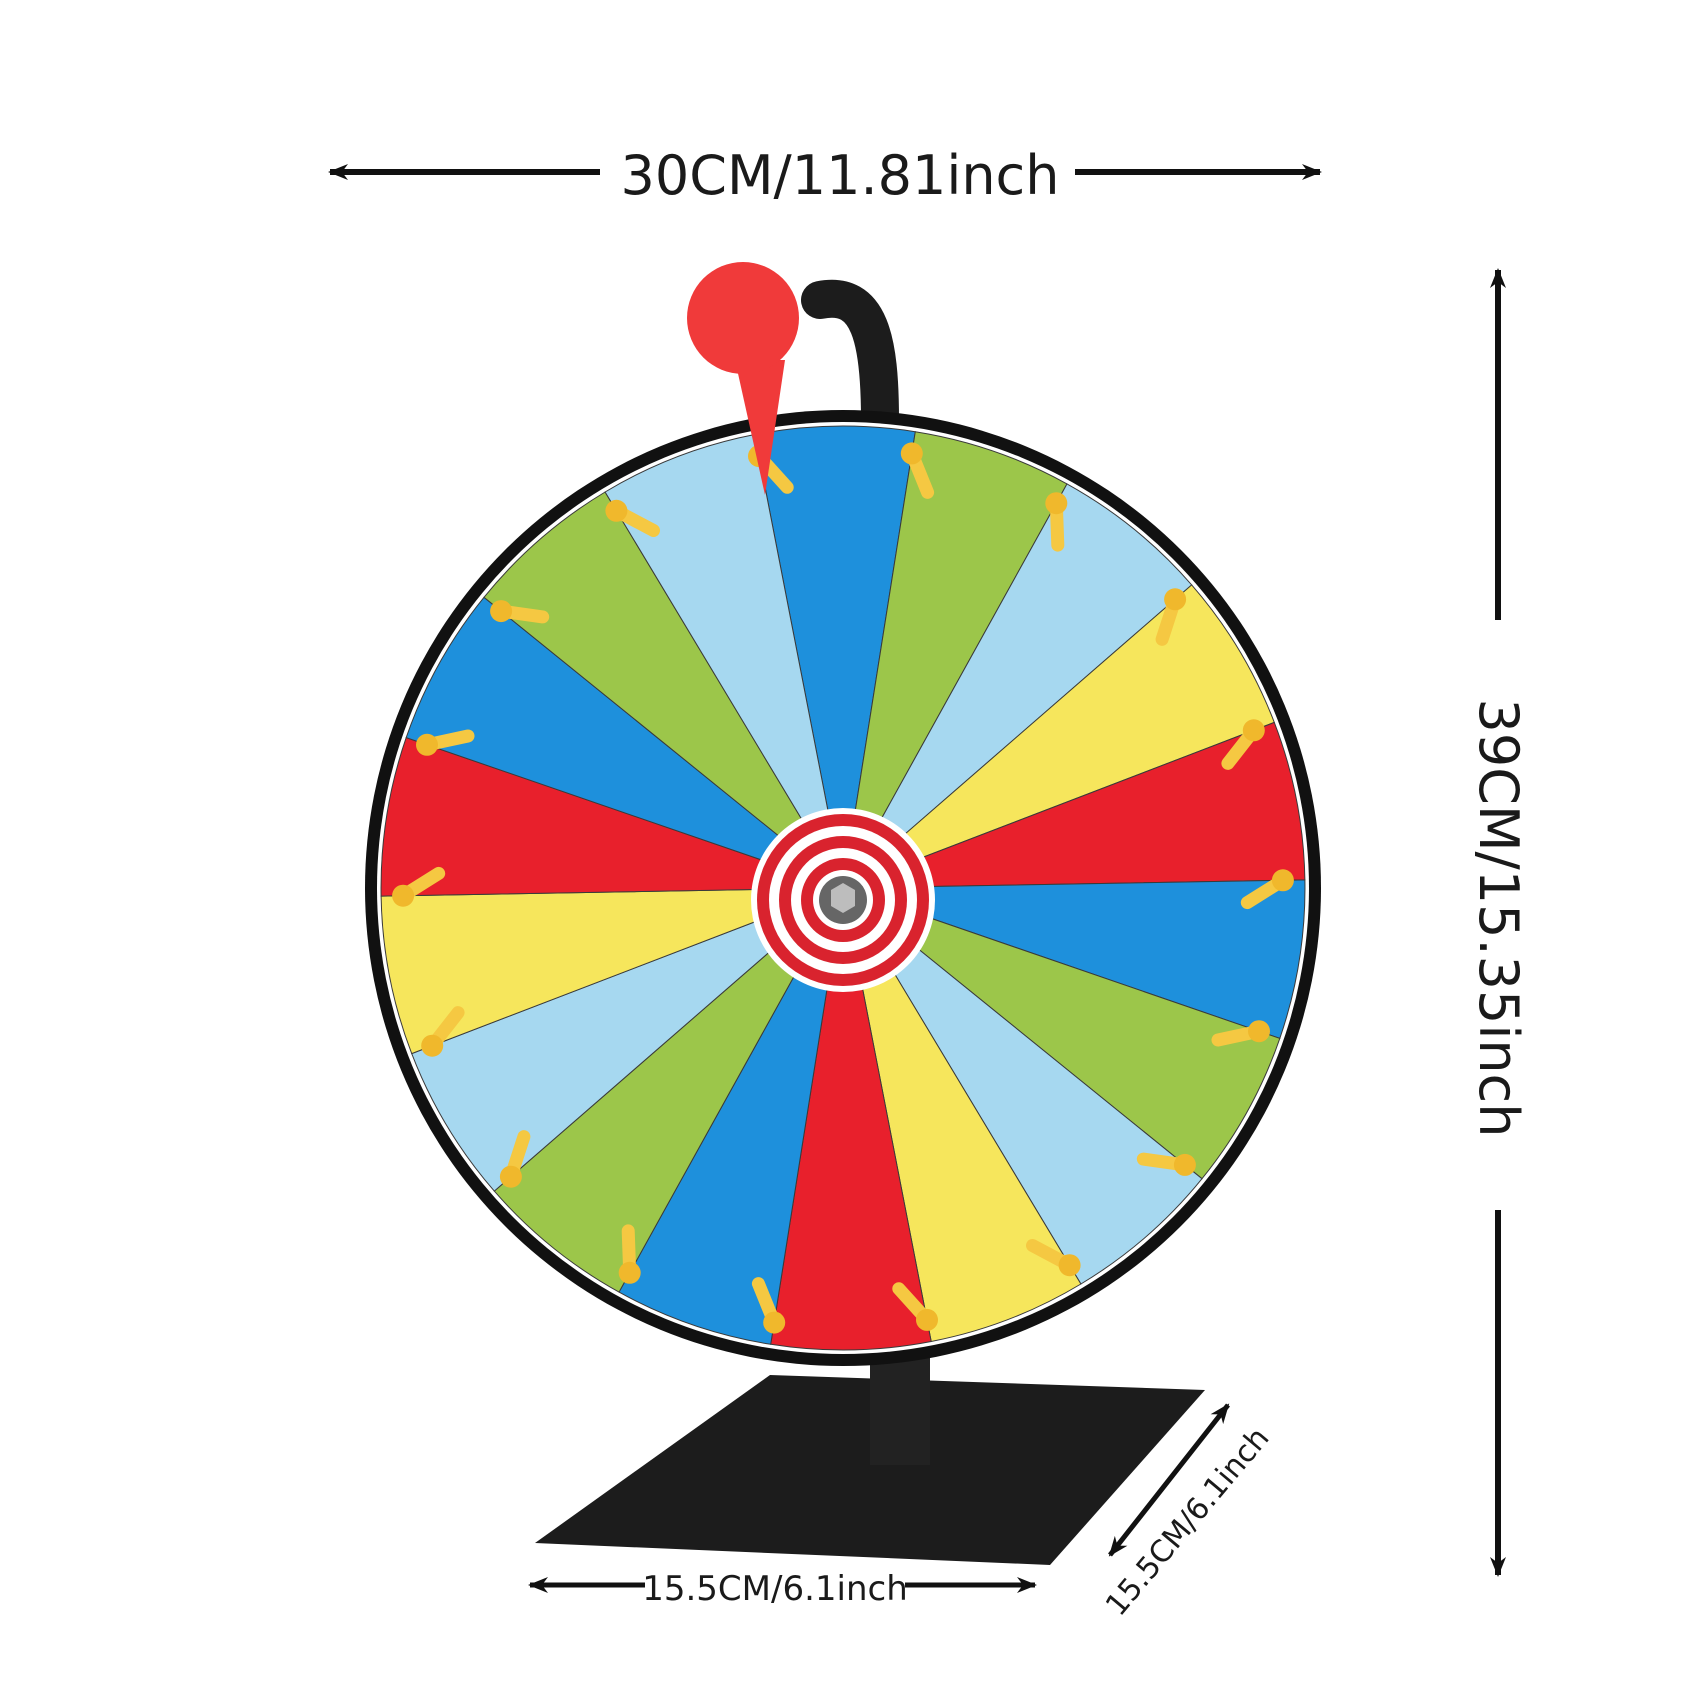 The width and height of the screenshot is (1696, 1696). I want to click on base-depth-arrow, so click(1169, 1480).